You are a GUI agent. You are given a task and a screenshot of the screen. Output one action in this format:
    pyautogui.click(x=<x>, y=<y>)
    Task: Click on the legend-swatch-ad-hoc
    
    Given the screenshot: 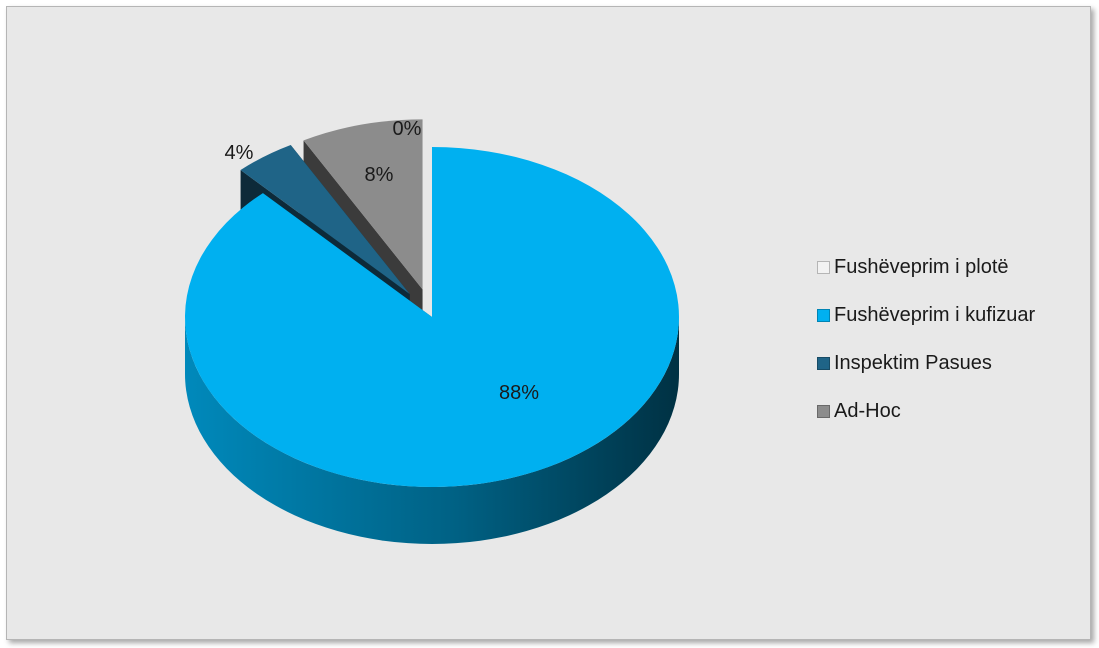 What is the action you would take?
    pyautogui.click(x=823, y=411)
    